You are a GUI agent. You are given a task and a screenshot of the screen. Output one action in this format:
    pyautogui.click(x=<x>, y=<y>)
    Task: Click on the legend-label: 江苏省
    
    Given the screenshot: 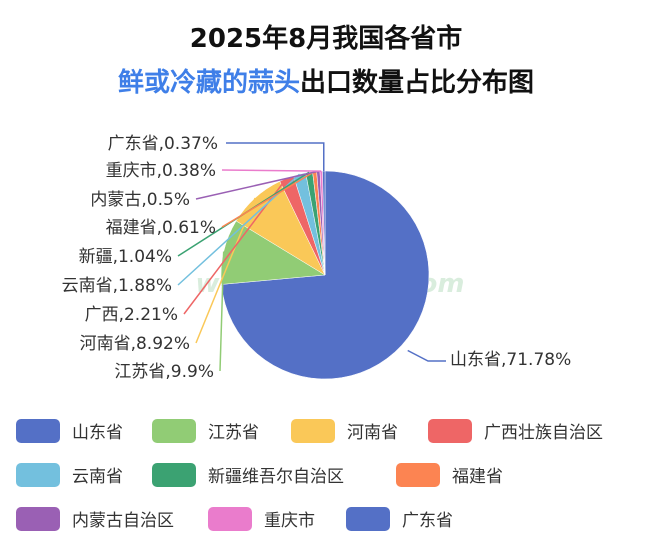 What is the action you would take?
    pyautogui.click(x=233, y=433)
    